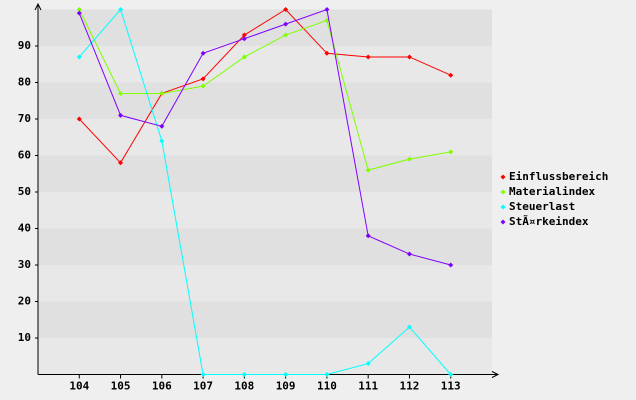 This screenshot has width=636, height=400. Describe the element at coordinates (24, 118) in the screenshot. I see `y-tick-label: 70` at that location.